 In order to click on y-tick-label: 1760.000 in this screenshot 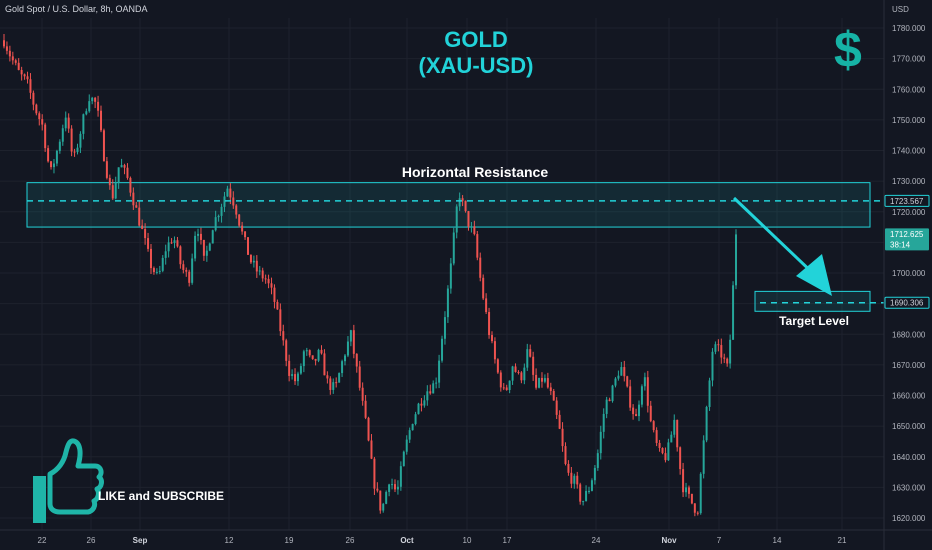, I will do `click(909, 89)`.